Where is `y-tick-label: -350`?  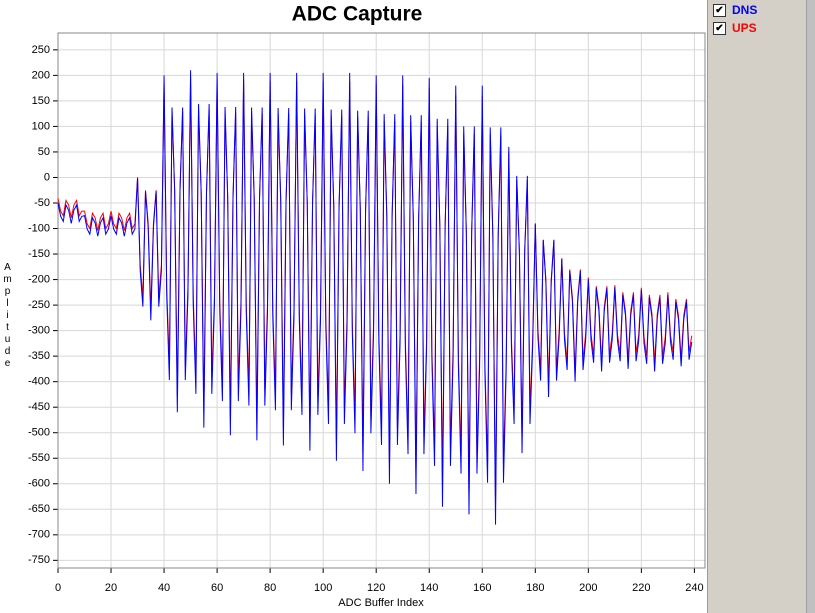 y-tick-label: -350 is located at coordinates (39, 356).